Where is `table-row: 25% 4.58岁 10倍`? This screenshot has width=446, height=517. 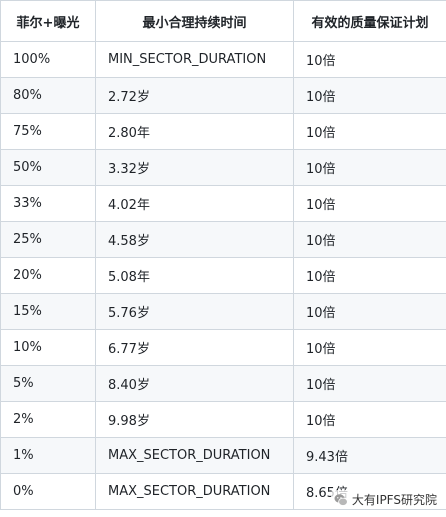 table-row: 25% 4.58岁 10倍 is located at coordinates (223, 239).